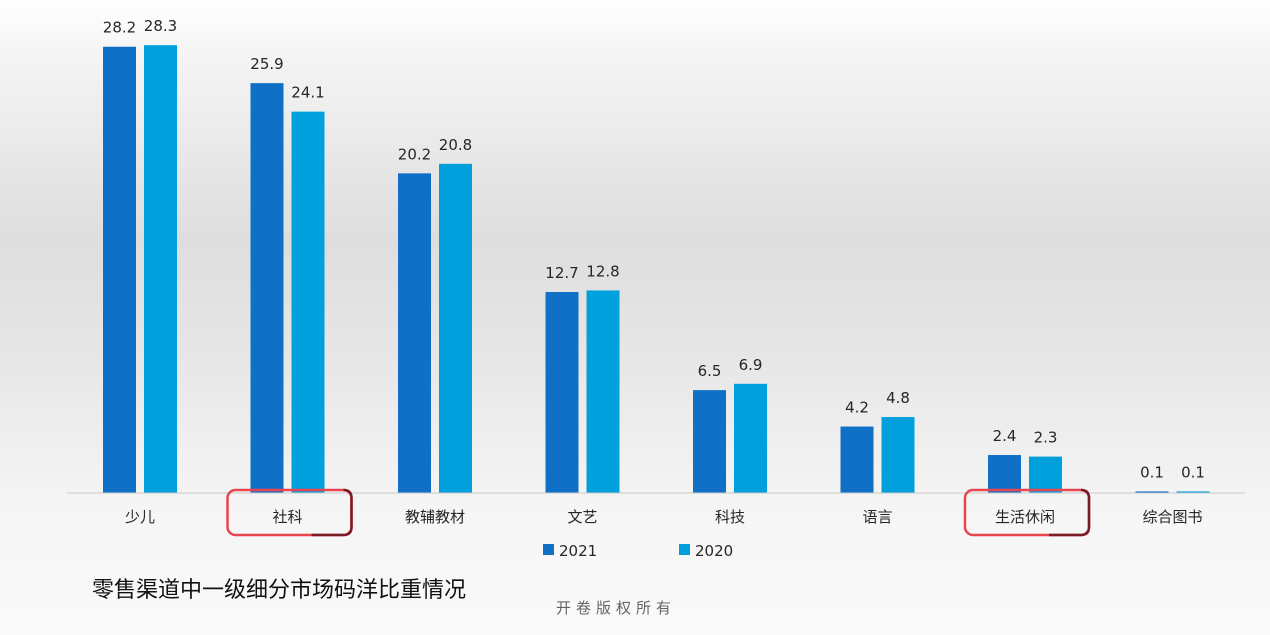  I want to click on value-label-2021-5: 4.2, so click(857, 408).